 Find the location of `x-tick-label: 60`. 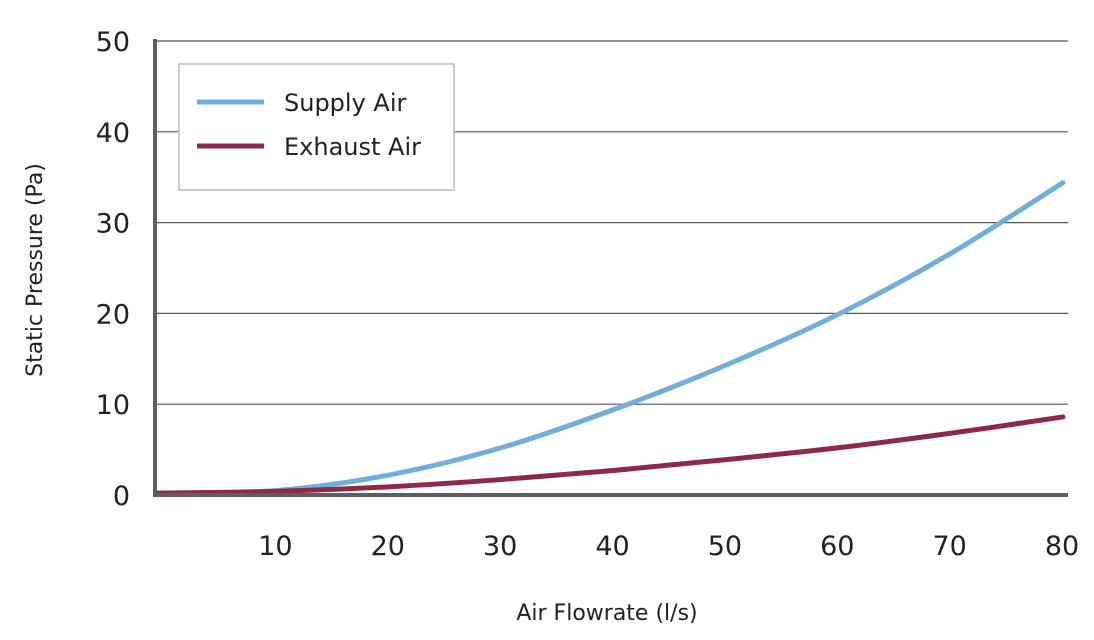

x-tick-label: 60 is located at coordinates (837, 546).